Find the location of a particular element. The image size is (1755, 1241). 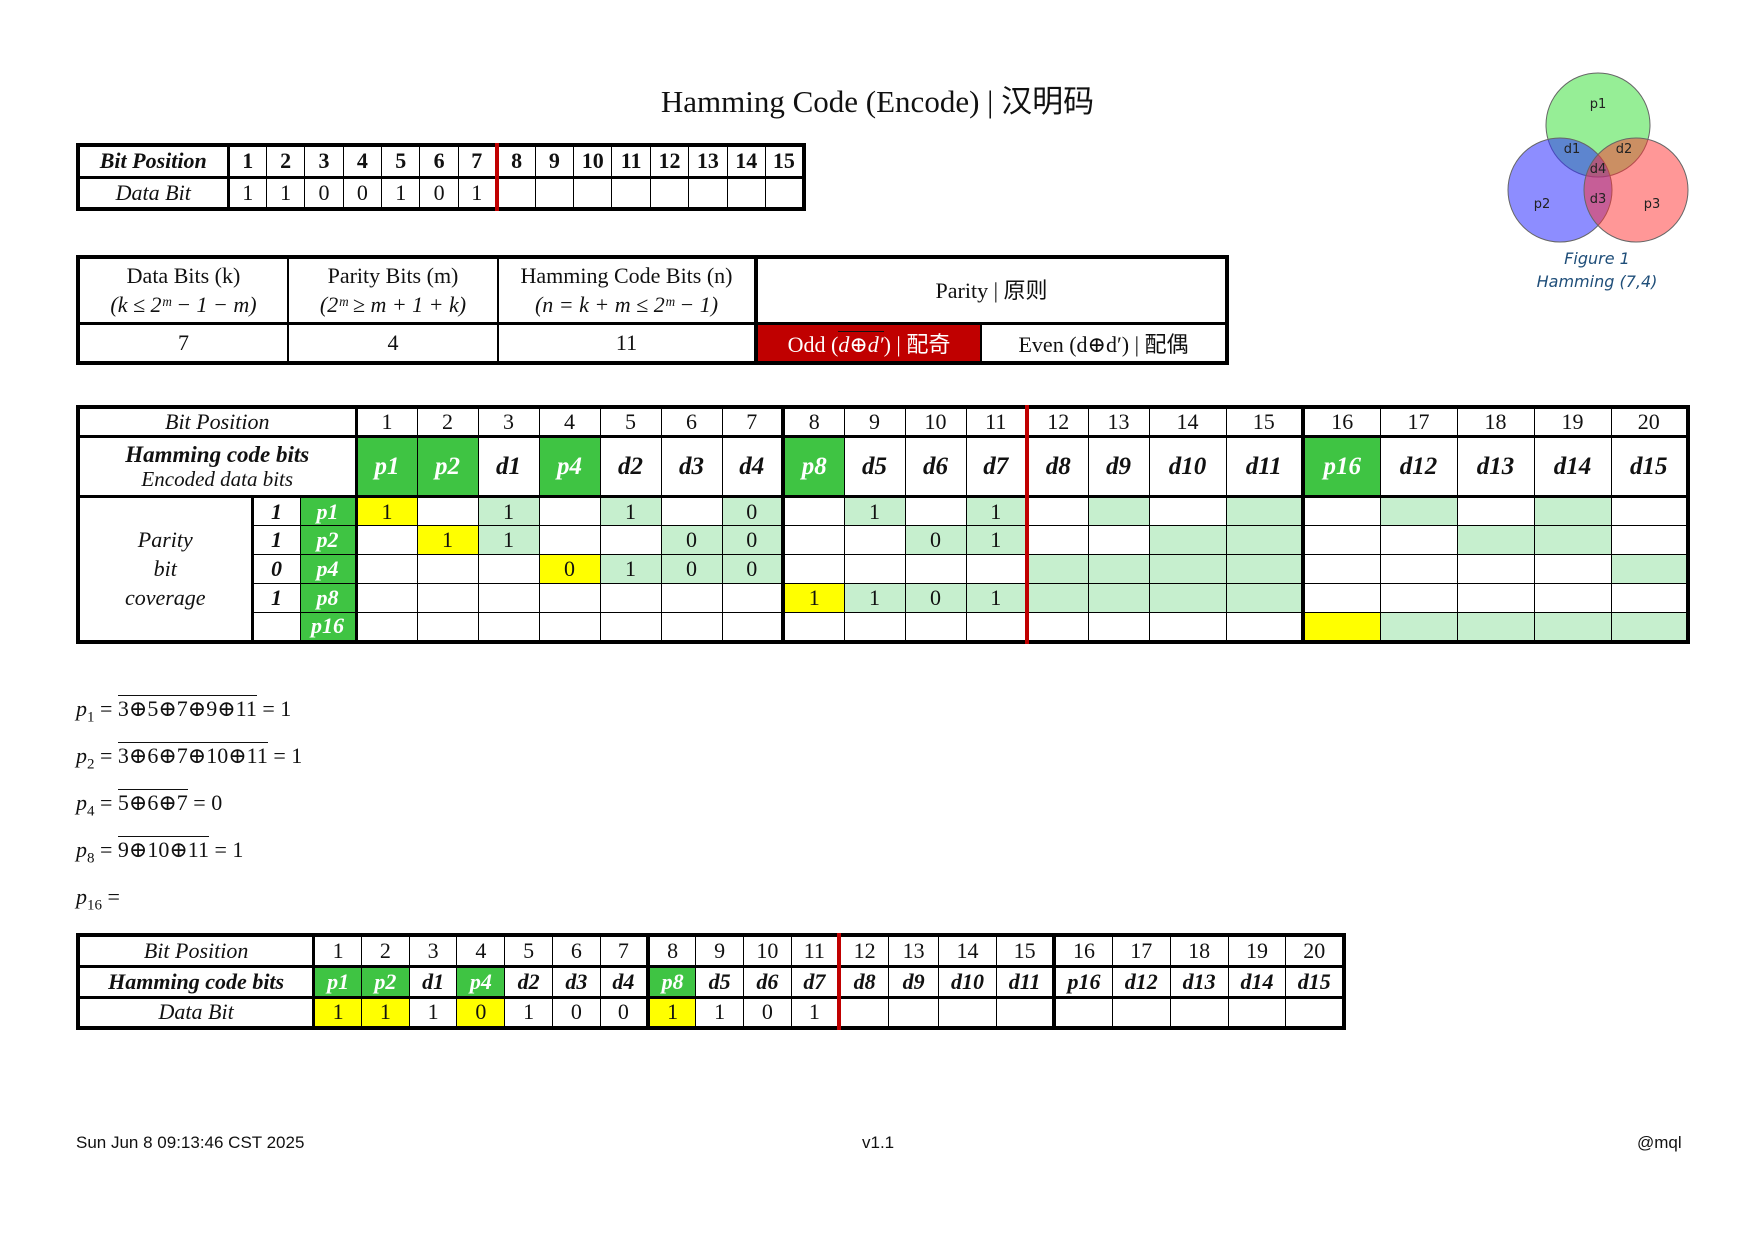

bit-position-9: 9 is located at coordinates (874, 421).